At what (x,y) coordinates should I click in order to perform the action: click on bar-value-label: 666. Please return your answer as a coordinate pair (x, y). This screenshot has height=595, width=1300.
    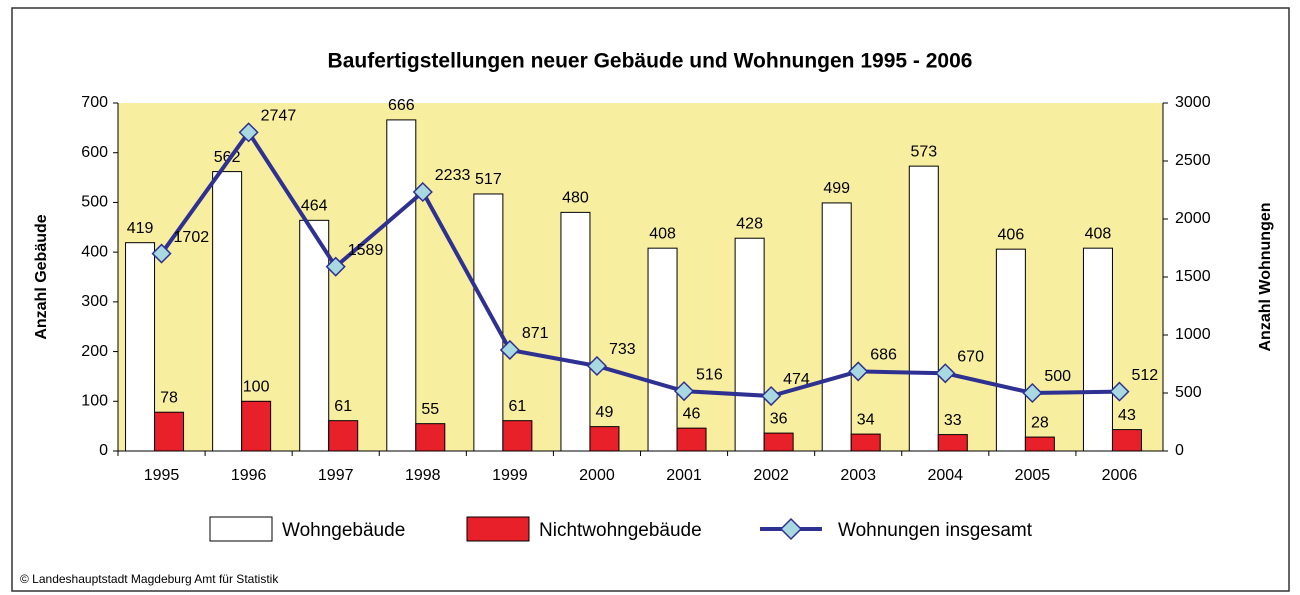
    Looking at the image, I should click on (401, 105).